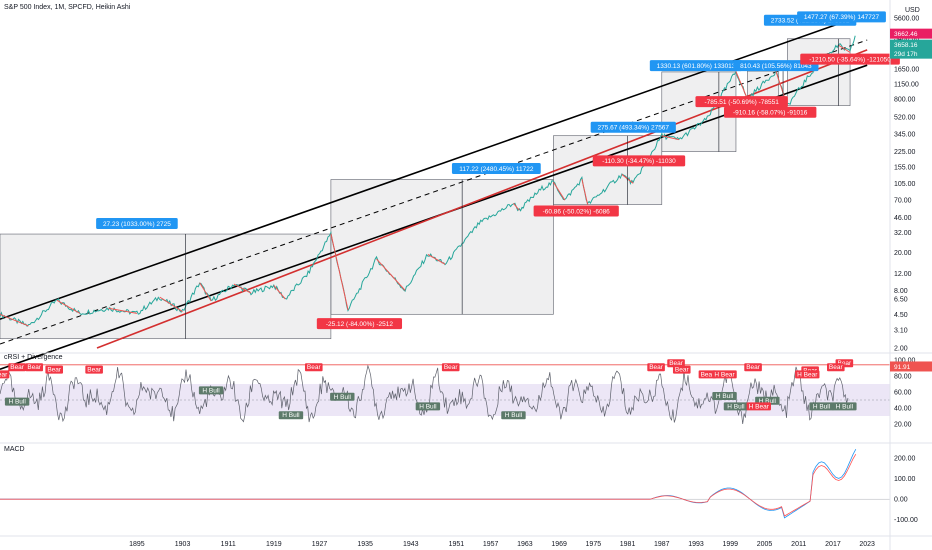 The height and width of the screenshot is (550, 932). I want to click on signal-line, so click(428, 485).